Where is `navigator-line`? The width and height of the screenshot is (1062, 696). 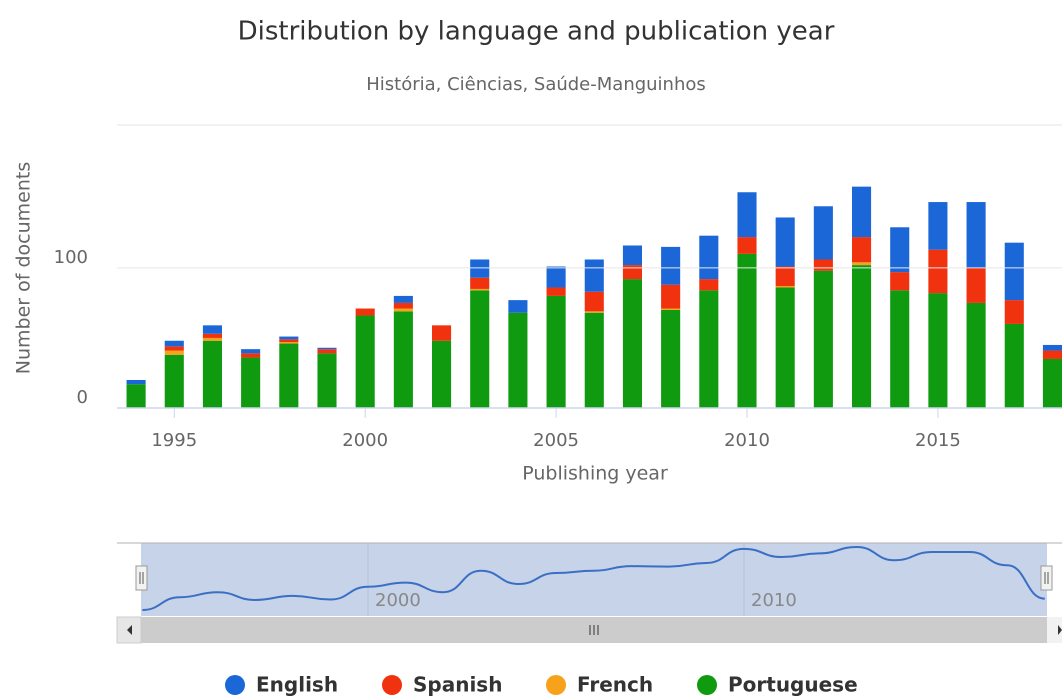 navigator-line is located at coordinates (593, 578).